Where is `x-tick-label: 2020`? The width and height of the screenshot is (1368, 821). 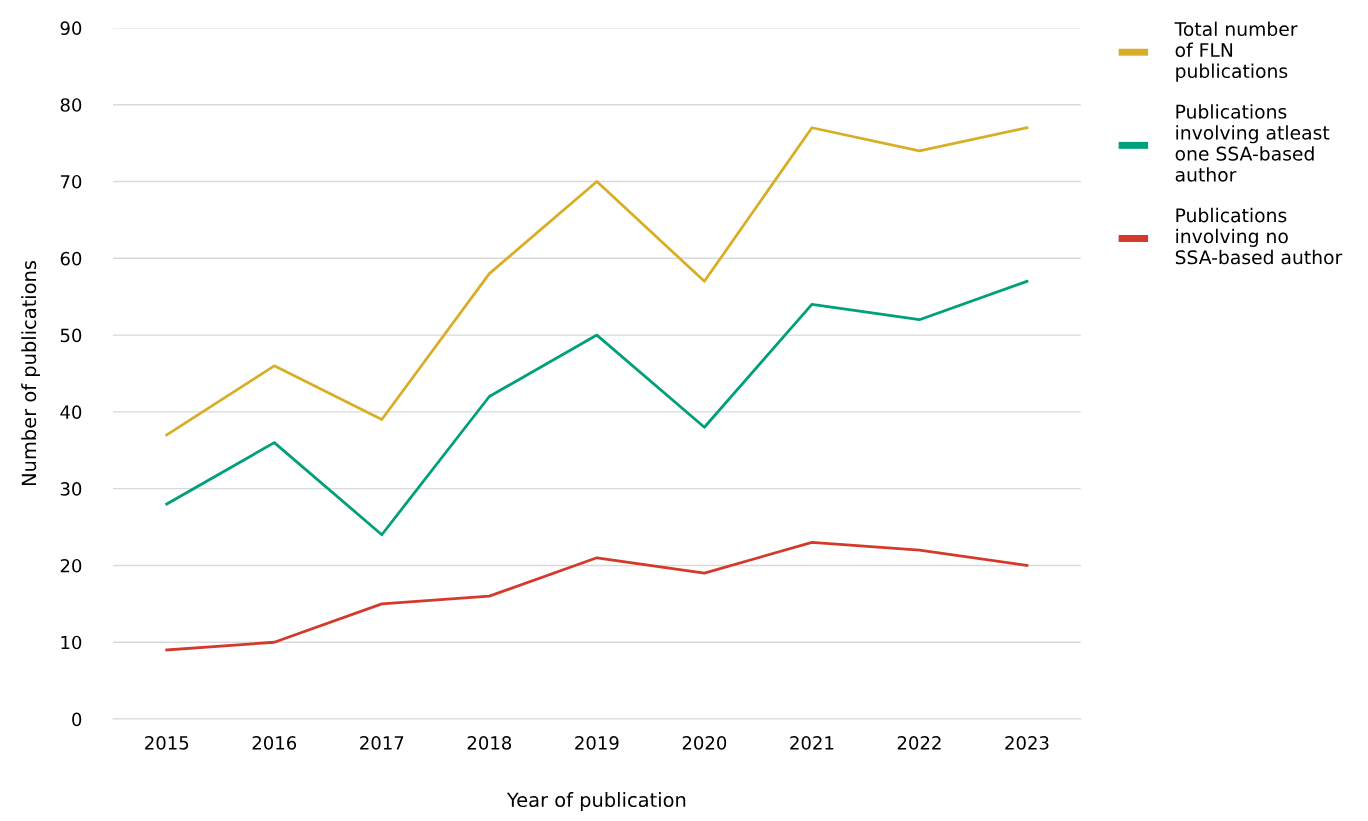 x-tick-label: 2020 is located at coordinates (704, 743).